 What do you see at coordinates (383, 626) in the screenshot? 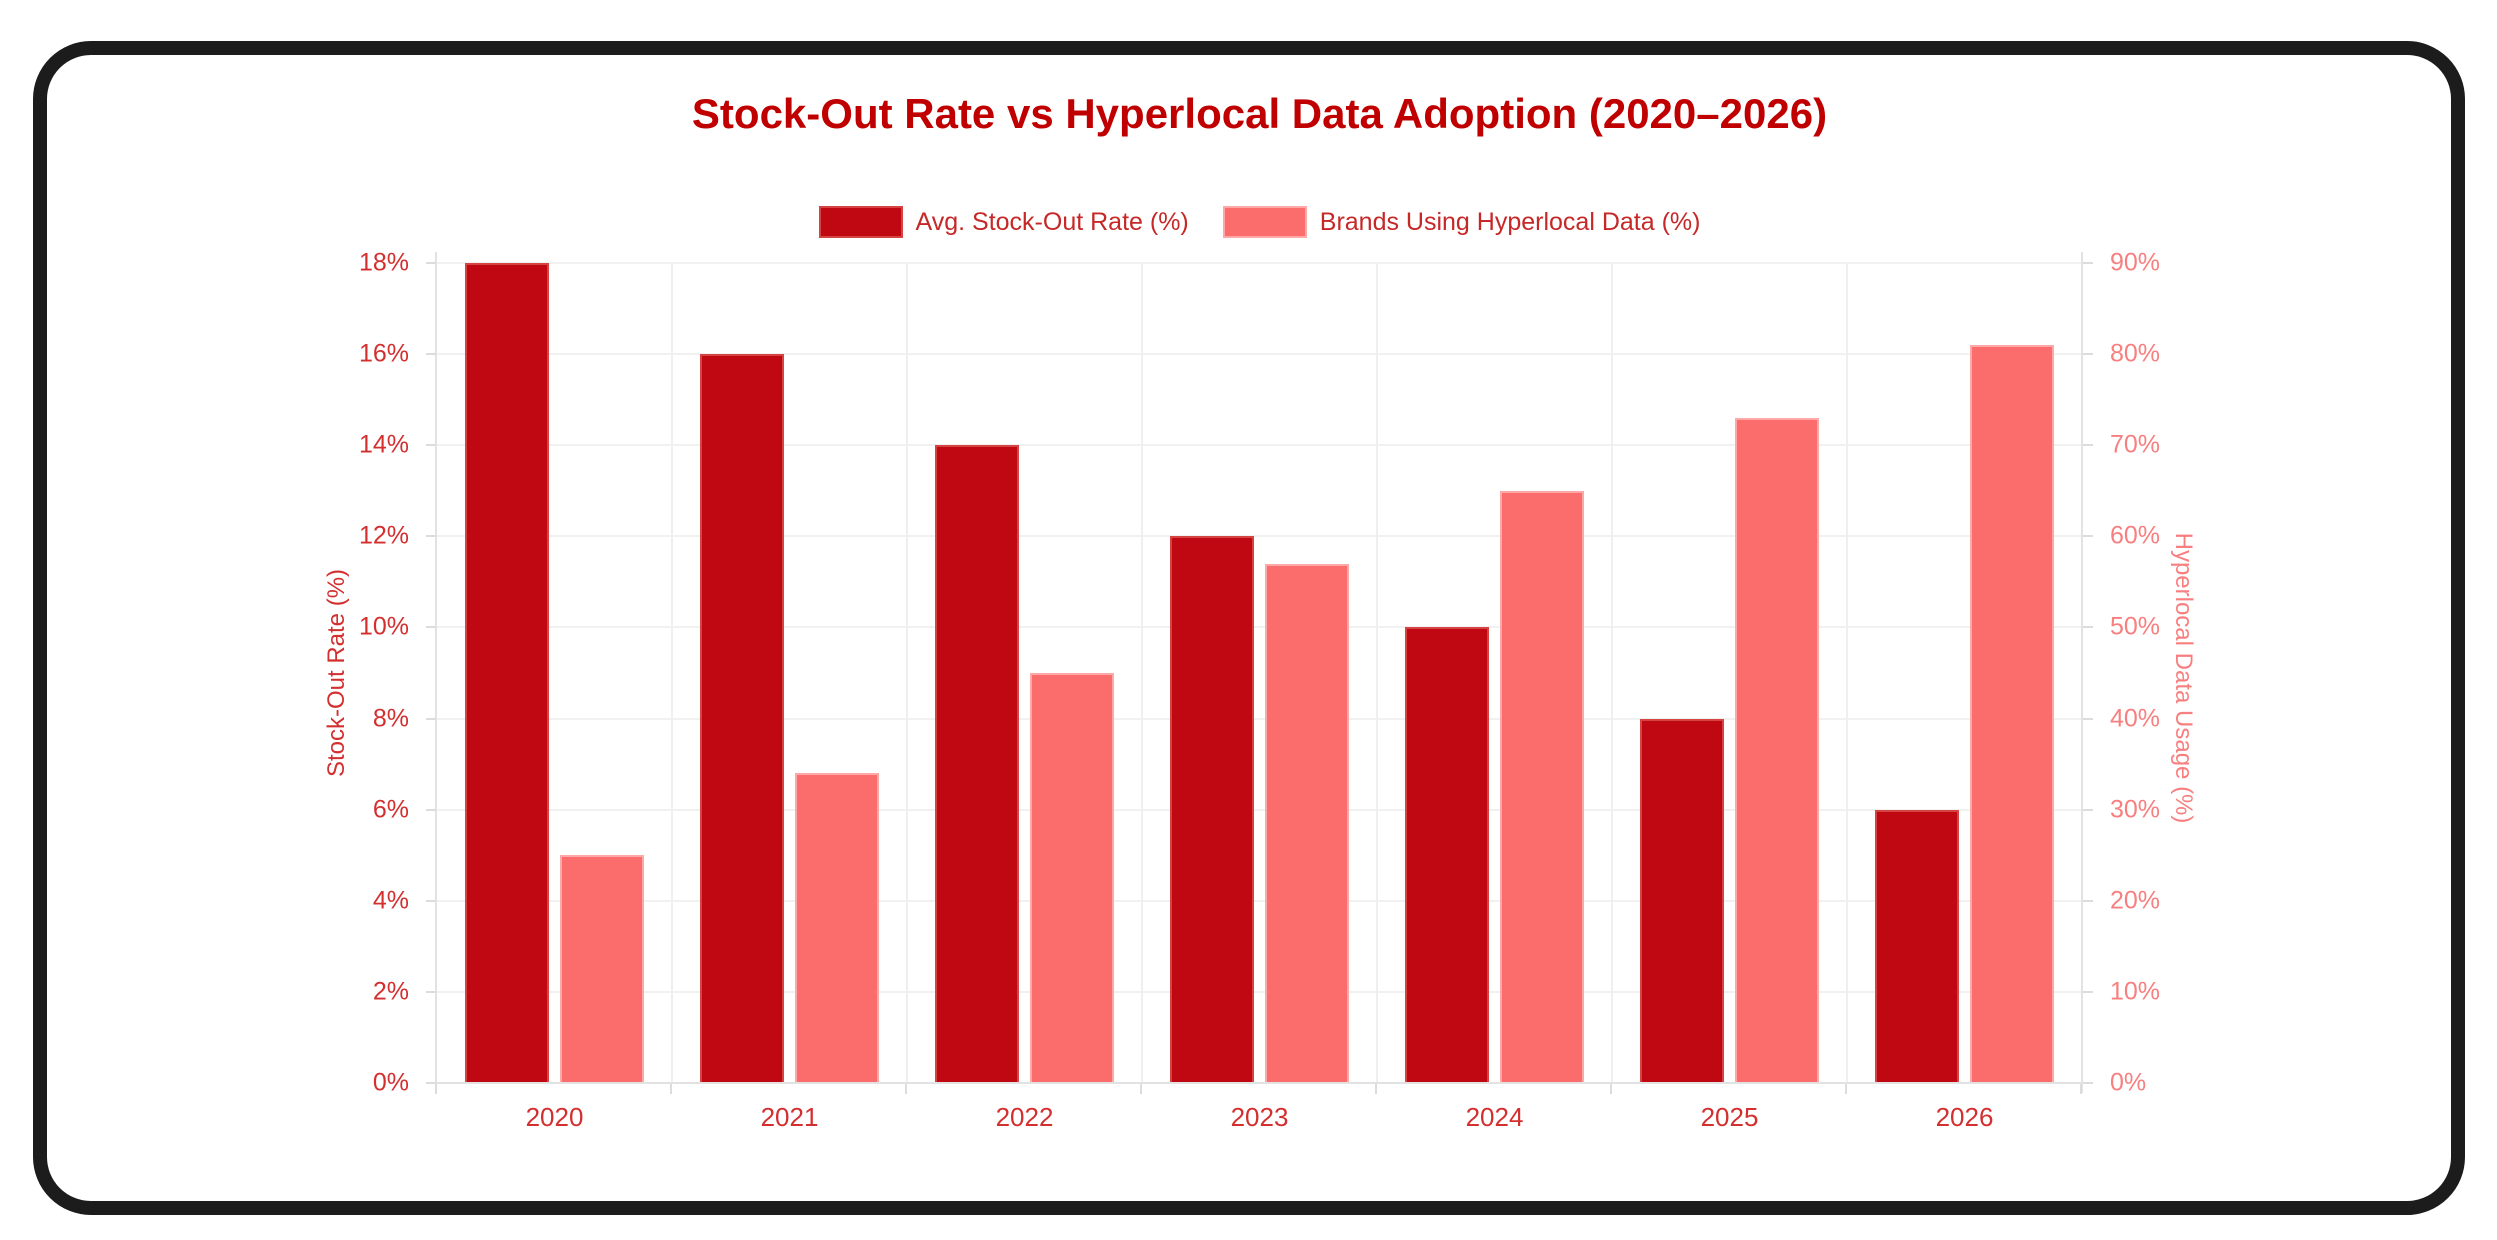
I see `left-y-tick-label: 10%` at bounding box center [383, 626].